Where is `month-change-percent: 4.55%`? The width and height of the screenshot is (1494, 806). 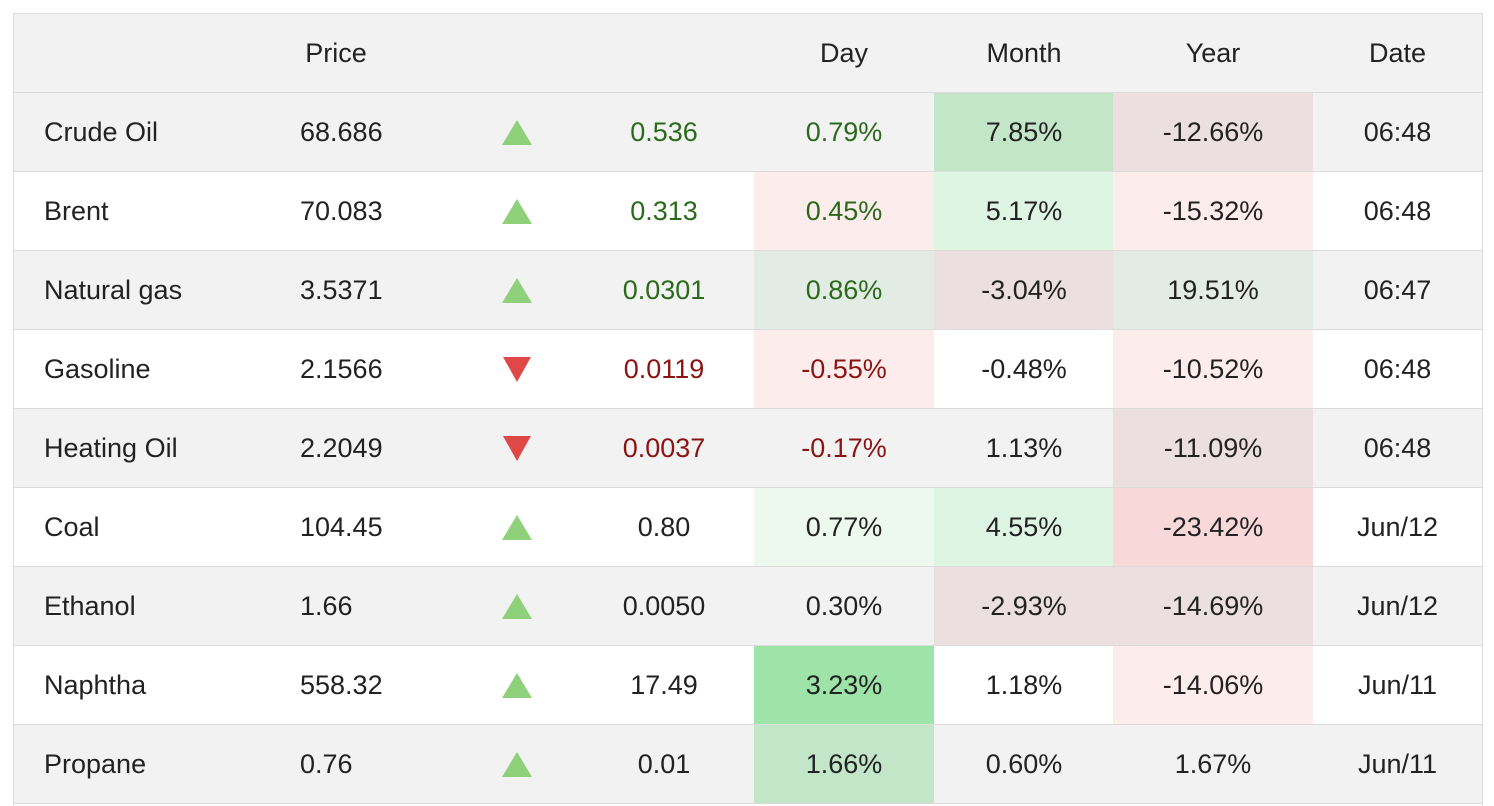 month-change-percent: 4.55% is located at coordinates (1024, 527).